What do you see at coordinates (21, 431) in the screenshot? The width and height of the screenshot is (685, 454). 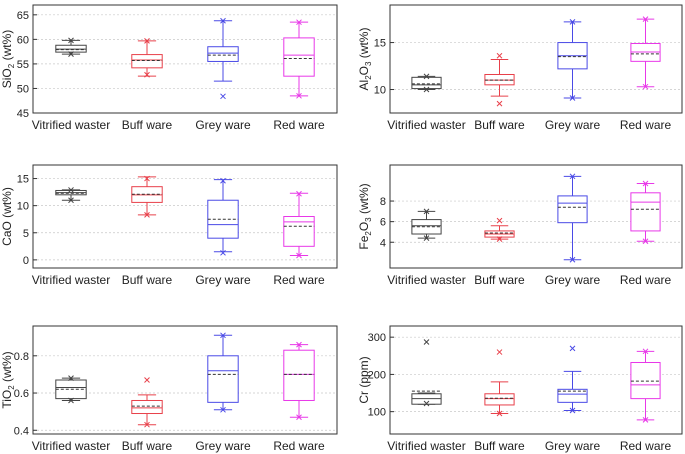 I see `y-tick-label: 0.4` at bounding box center [21, 431].